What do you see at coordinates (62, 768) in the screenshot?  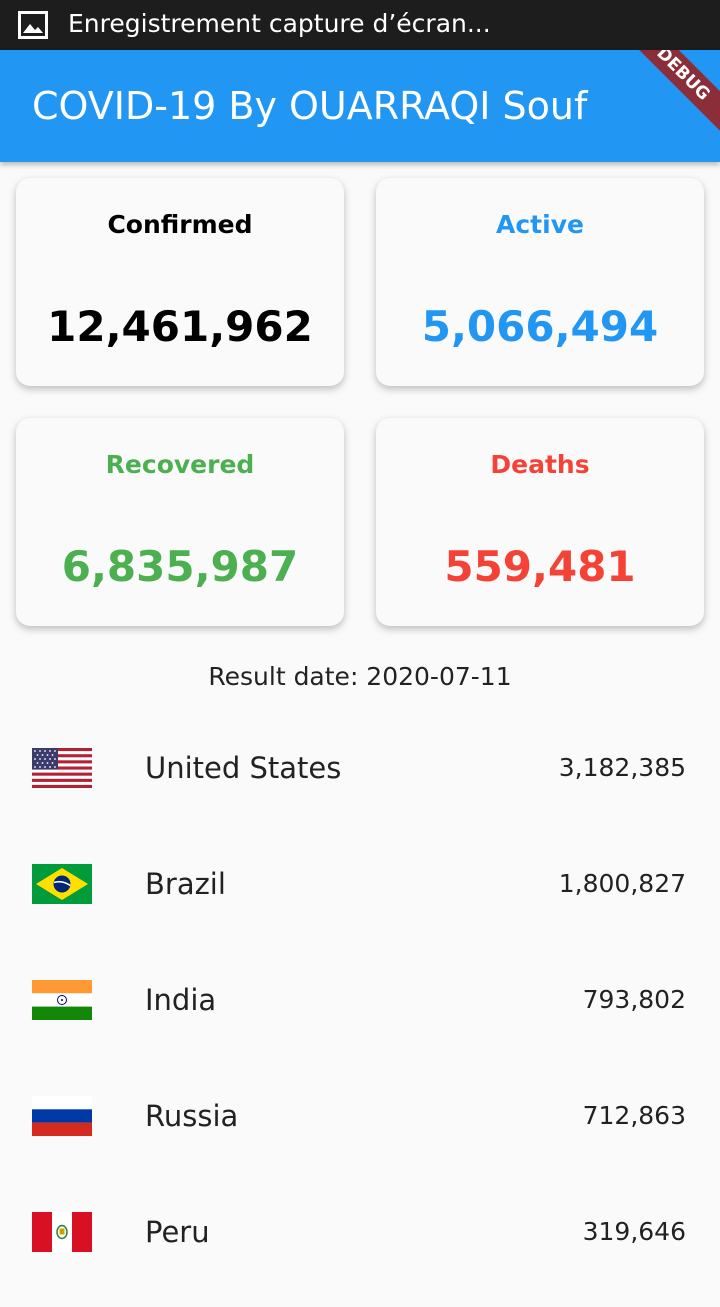 I see `us-flag-icon` at bounding box center [62, 768].